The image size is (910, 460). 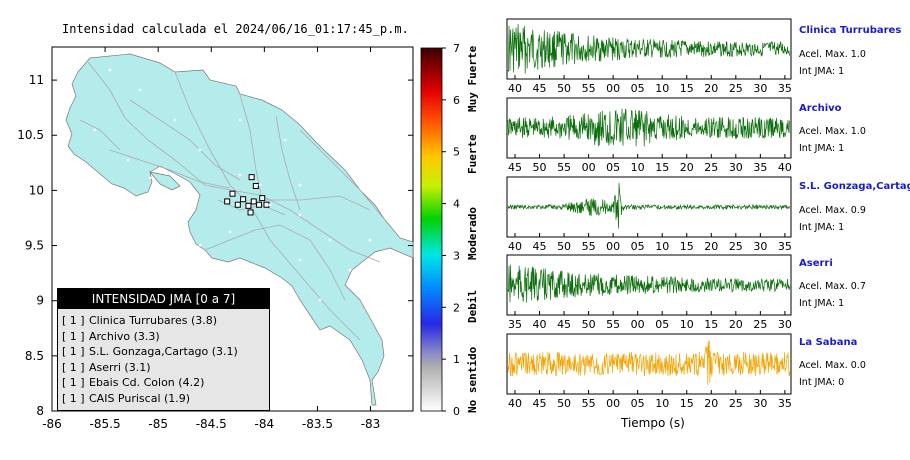 I want to click on lat-tick-label: 9.5, so click(x=34, y=246).